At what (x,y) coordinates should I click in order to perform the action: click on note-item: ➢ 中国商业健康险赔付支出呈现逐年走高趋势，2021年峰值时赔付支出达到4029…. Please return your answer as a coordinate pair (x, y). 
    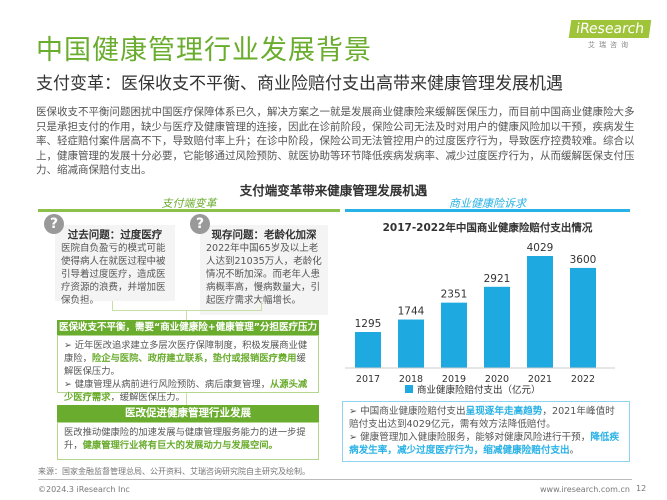
    Looking at the image, I should click on (482, 418).